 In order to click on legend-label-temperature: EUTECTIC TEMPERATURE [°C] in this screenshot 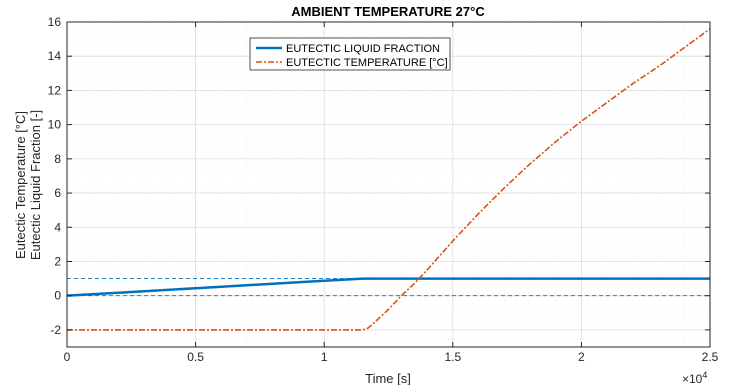, I will do `click(367, 63)`.